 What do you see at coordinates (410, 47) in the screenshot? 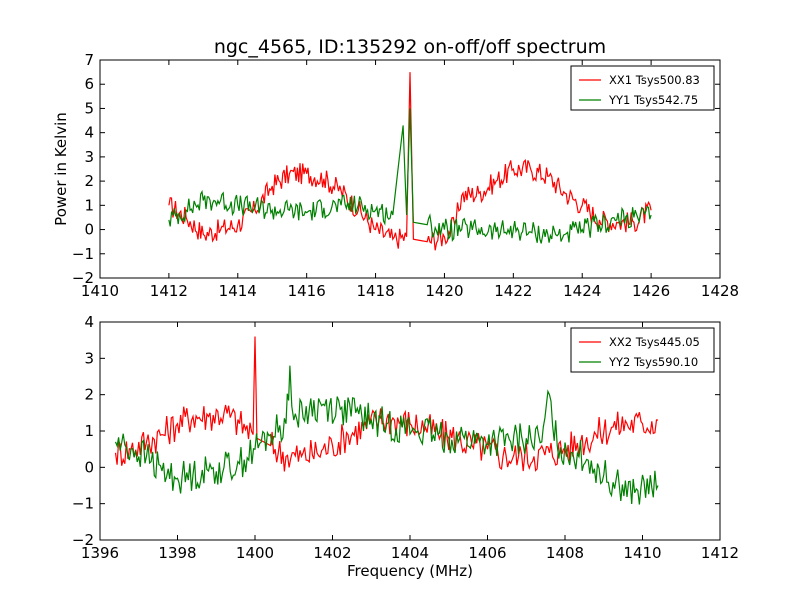
I see `figure-title: ngc_4565, ID:135292 on-off/off spectrum` at bounding box center [410, 47].